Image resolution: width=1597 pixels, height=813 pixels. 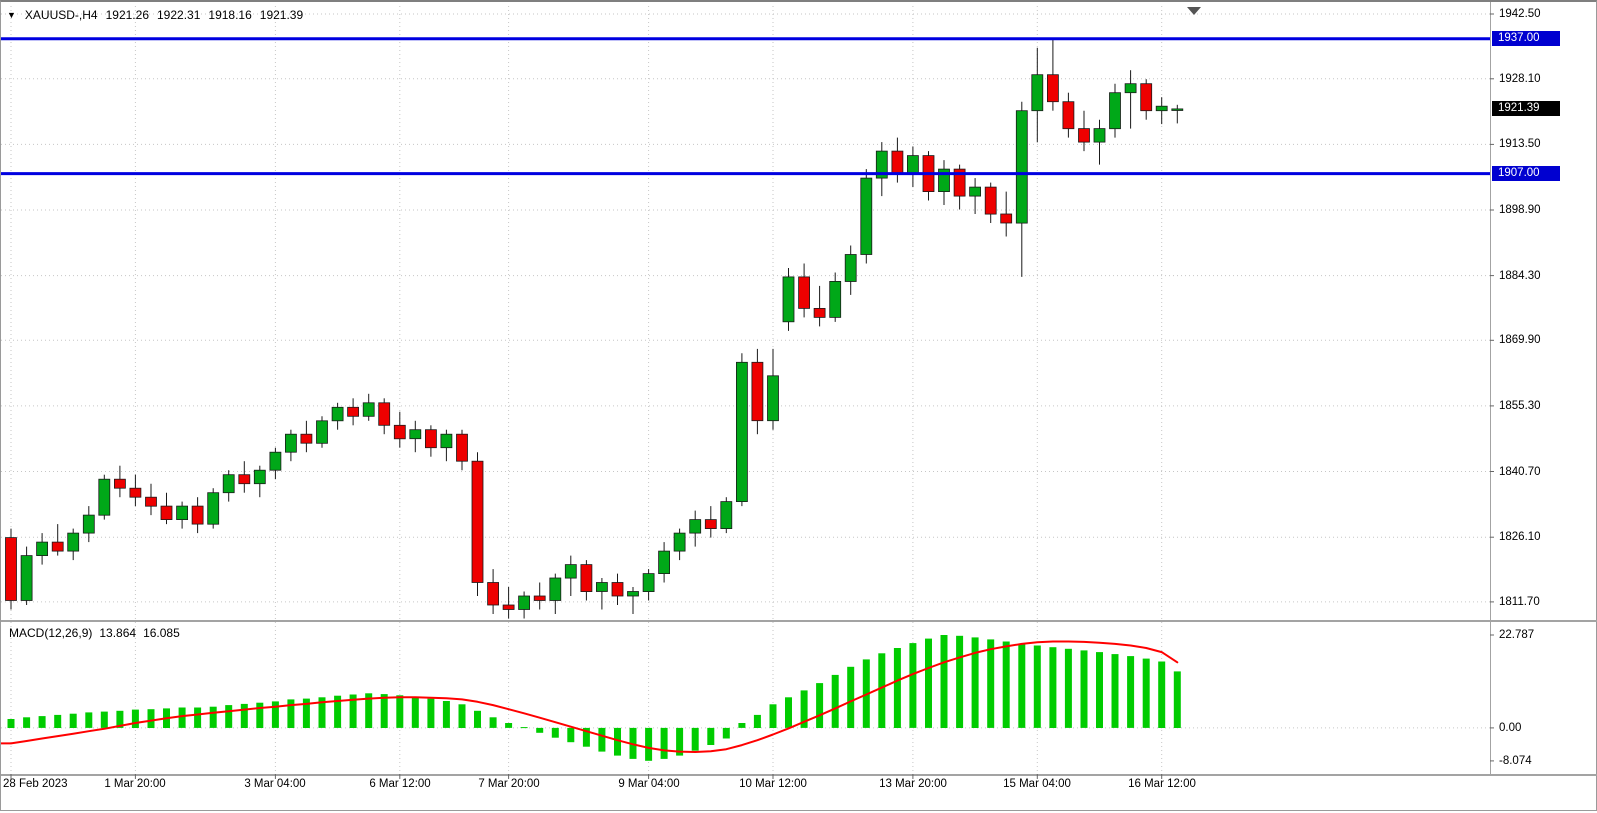 I want to click on time-axis-label: 7 Mar 20:00, so click(x=509, y=784).